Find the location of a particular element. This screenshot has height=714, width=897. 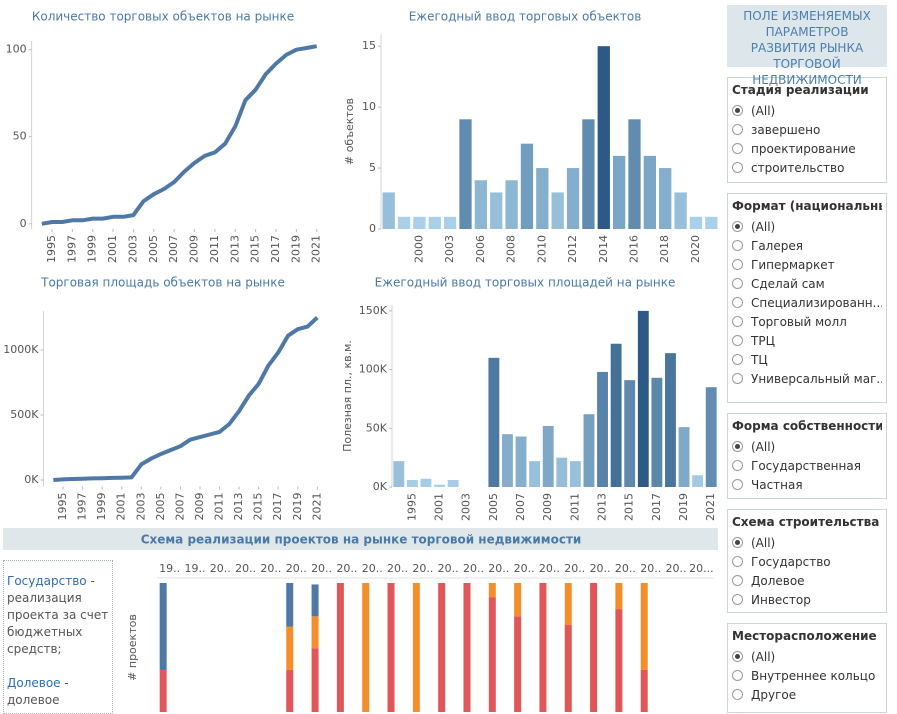

x-tick-label: 2010 is located at coordinates (541, 249).